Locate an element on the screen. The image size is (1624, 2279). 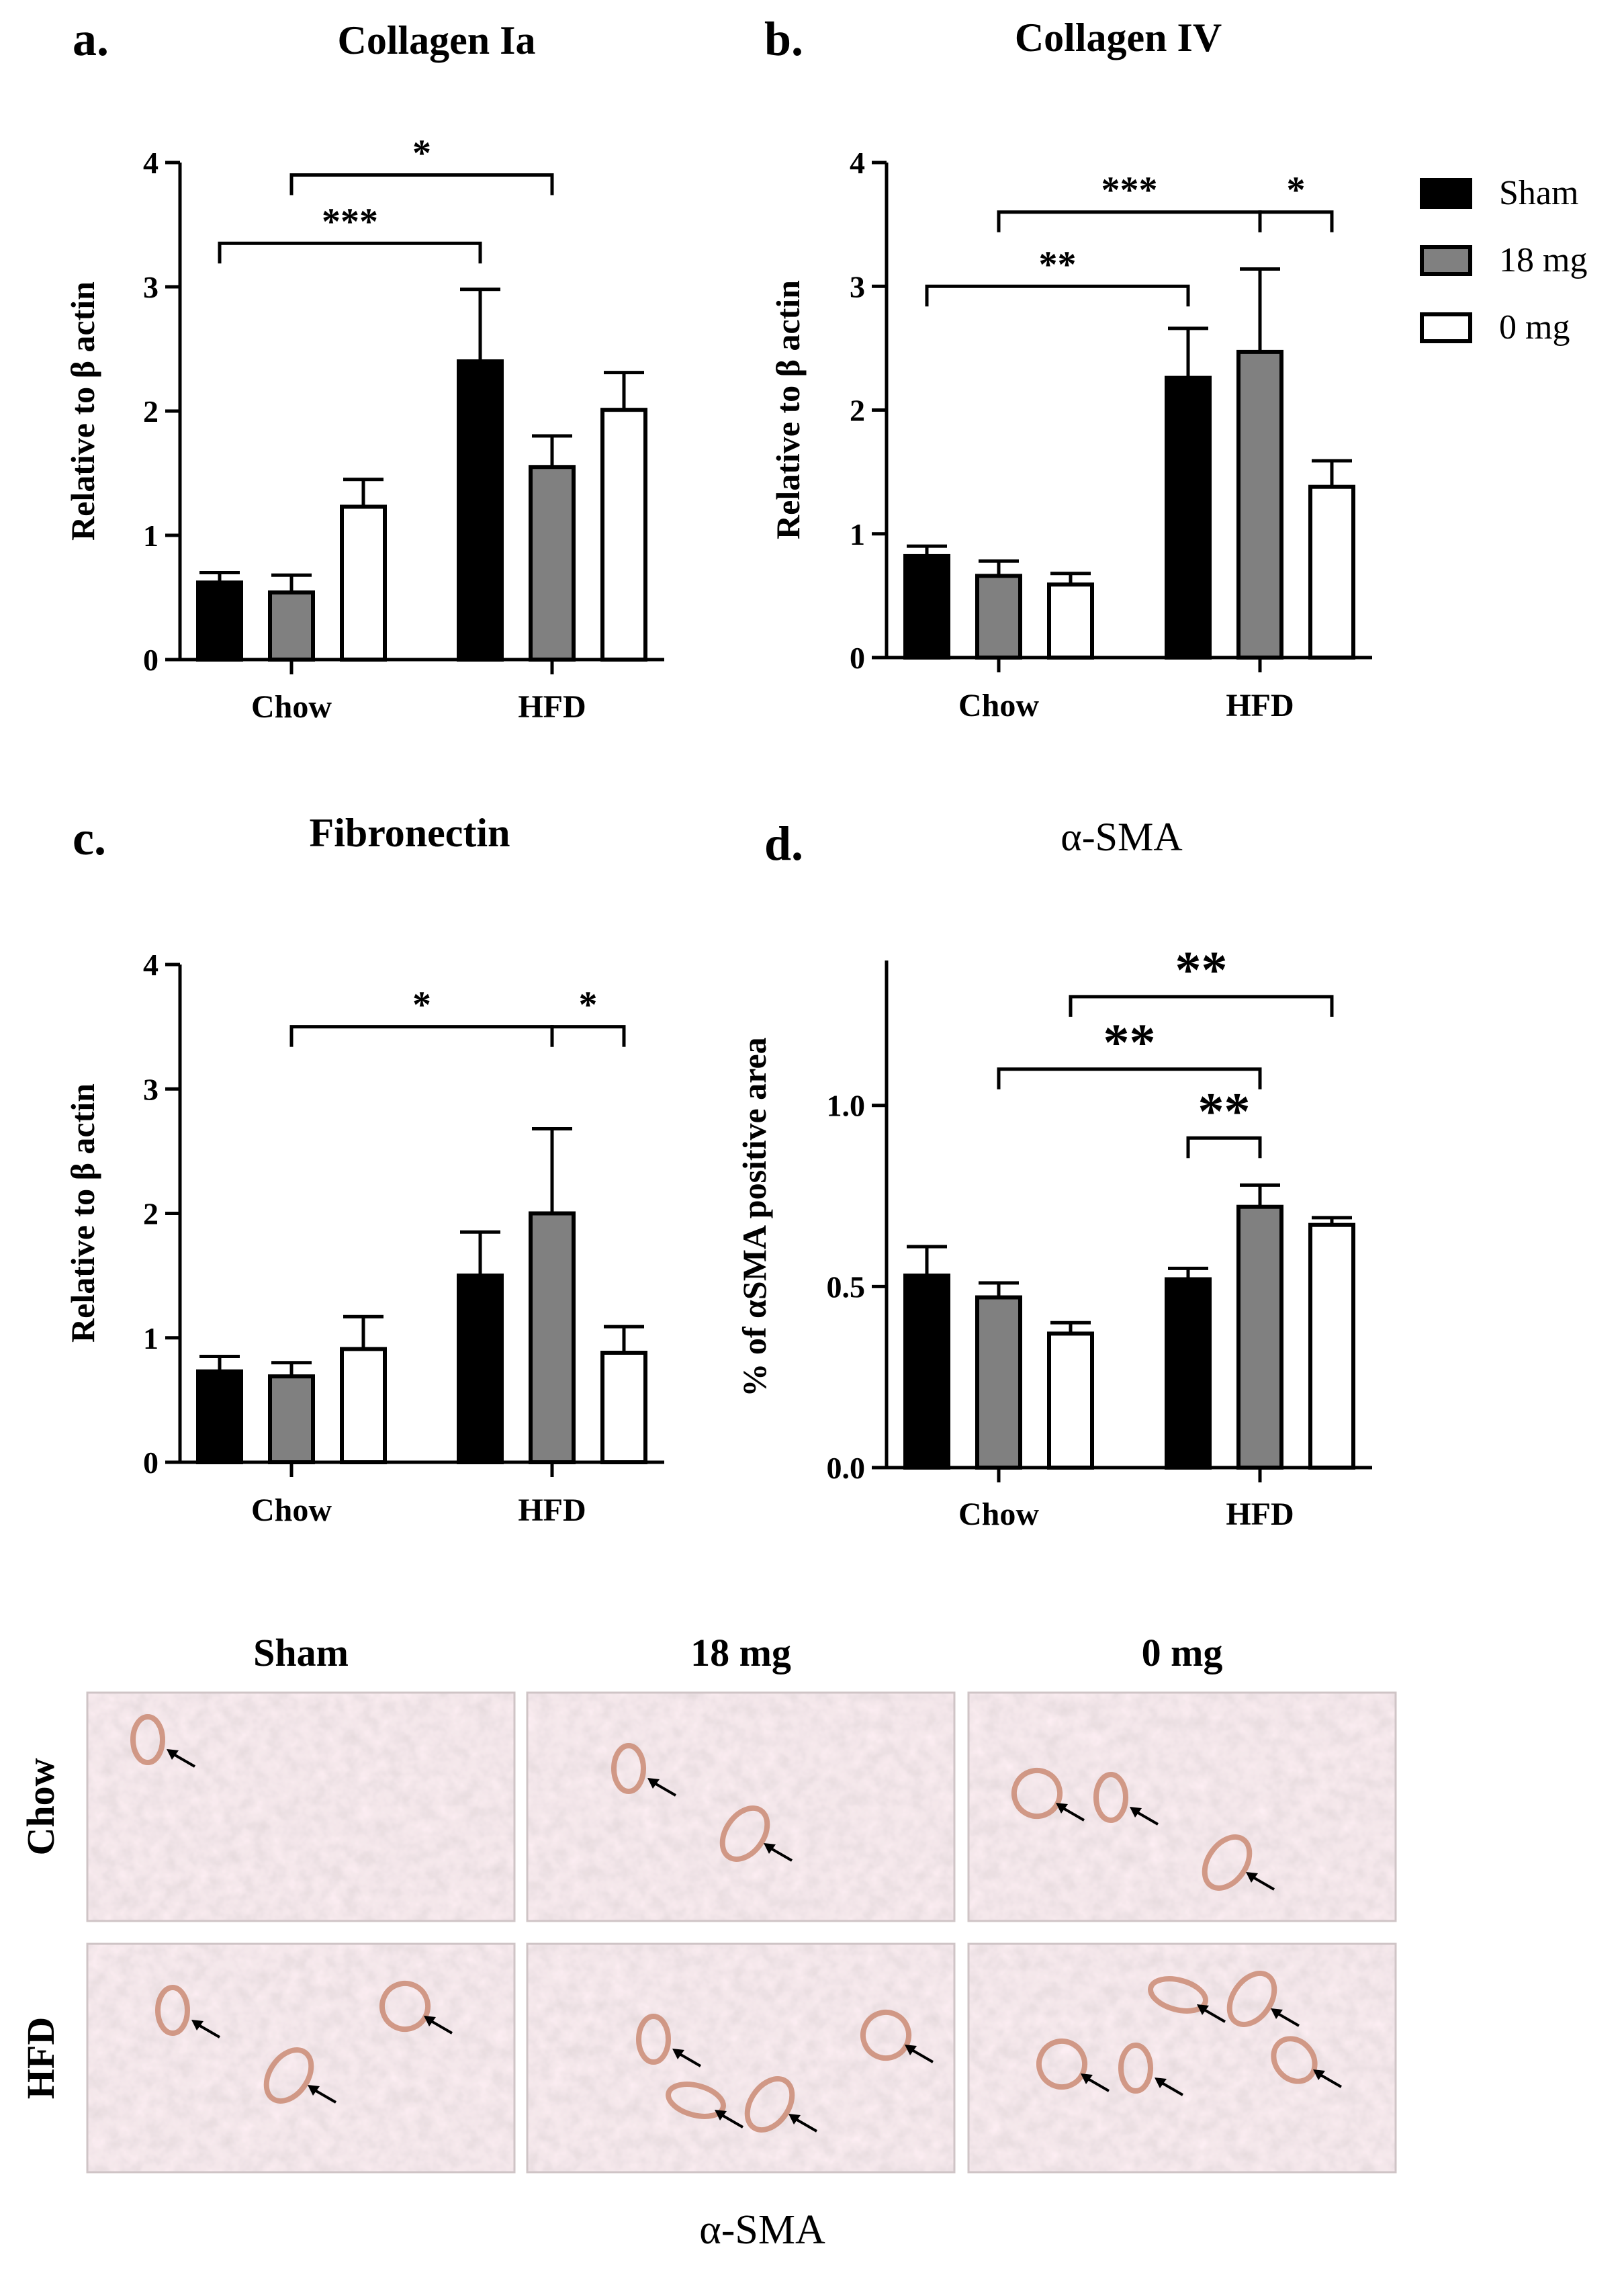
chart-title: Fibronectin is located at coordinates (410, 833).